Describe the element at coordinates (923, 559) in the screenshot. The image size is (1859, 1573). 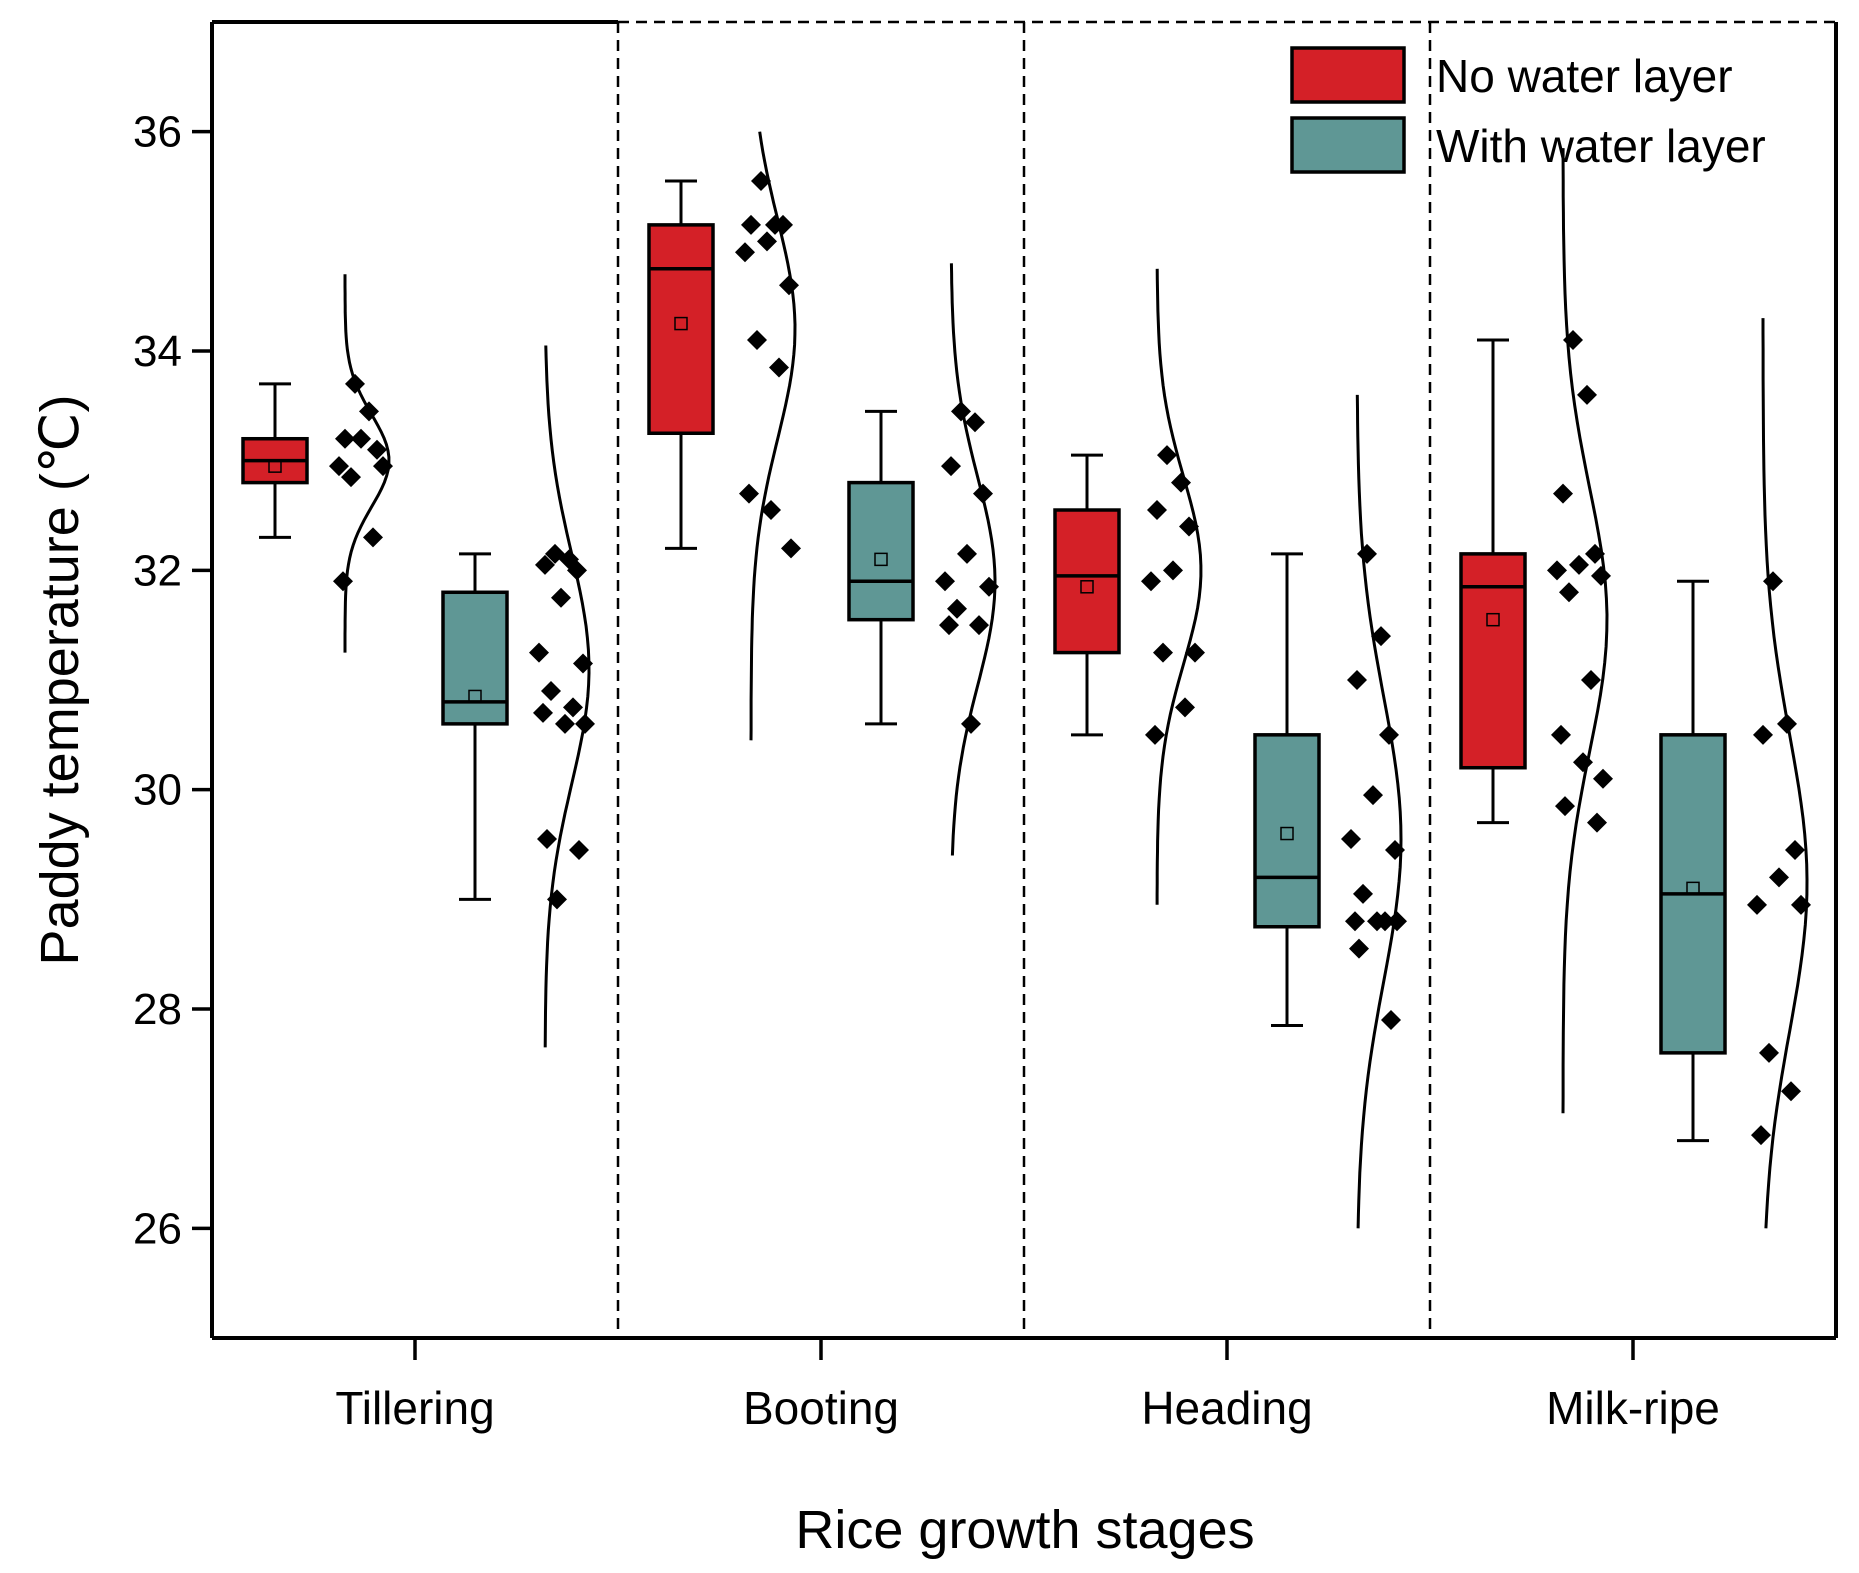
I see `box-booting-with-water` at that location.